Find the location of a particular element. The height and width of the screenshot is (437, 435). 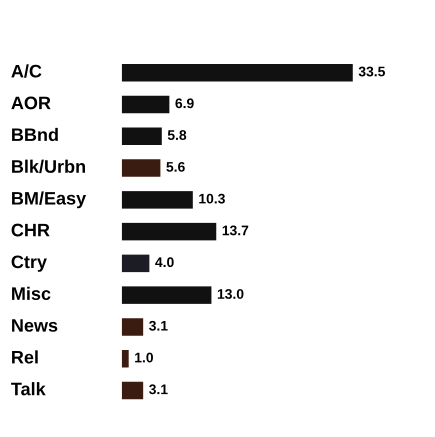

data-label: 4.0 is located at coordinates (164, 262).